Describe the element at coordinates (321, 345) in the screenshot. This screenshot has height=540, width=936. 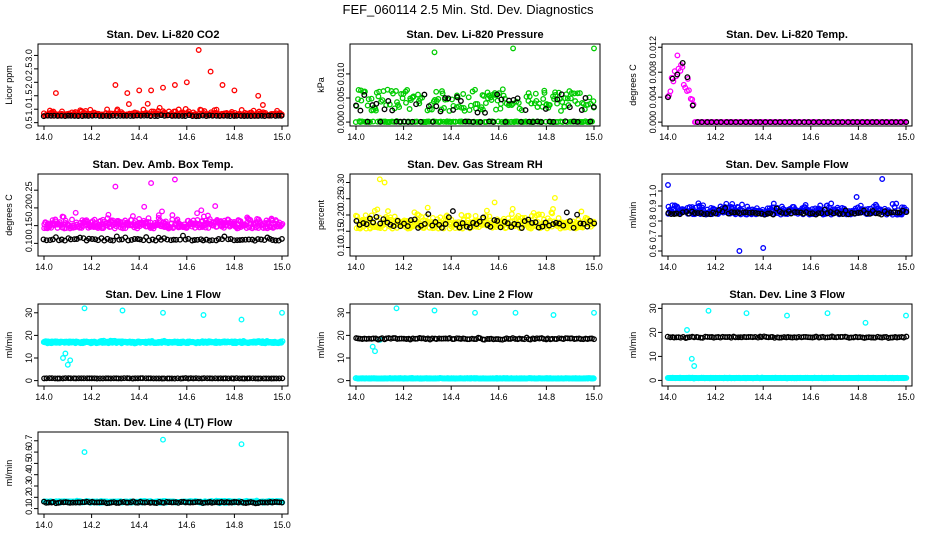
I see `y-axis-label: ml/min` at that location.